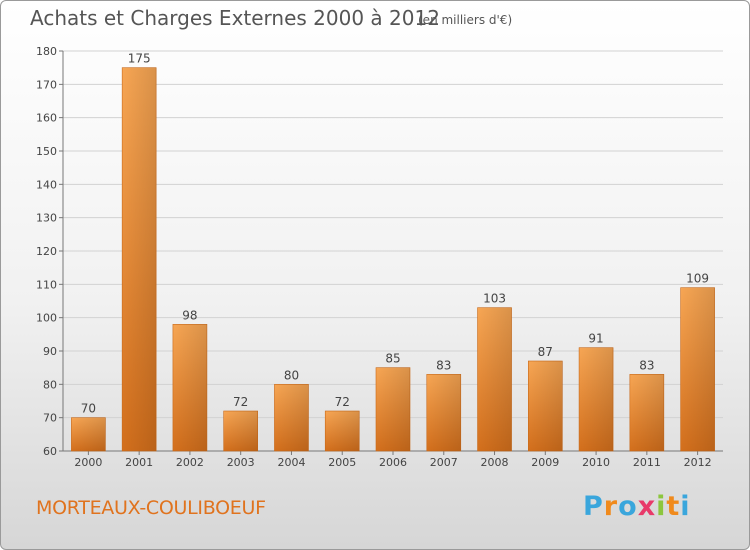 Image resolution: width=750 pixels, height=550 pixels. What do you see at coordinates (50, 351) in the screenshot?
I see `y-tick-label: 90` at bounding box center [50, 351].